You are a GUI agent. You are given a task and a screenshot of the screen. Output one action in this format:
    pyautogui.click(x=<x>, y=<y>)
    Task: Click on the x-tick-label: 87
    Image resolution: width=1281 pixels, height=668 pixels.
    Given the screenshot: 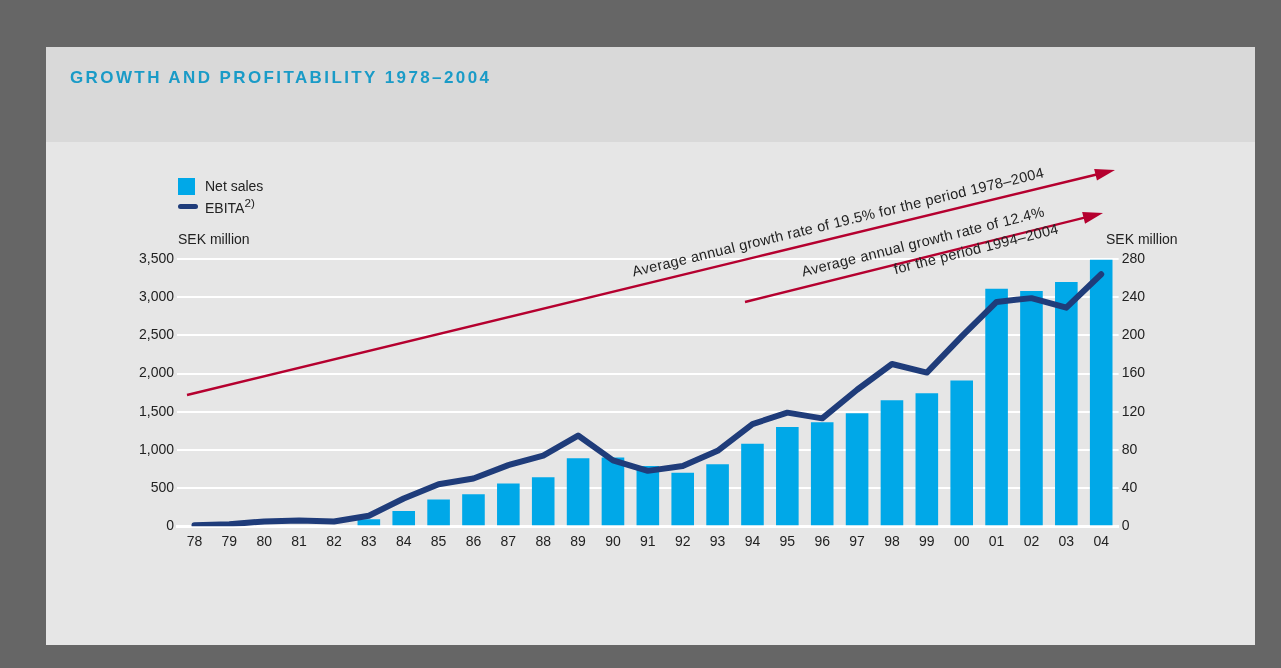 What is the action you would take?
    pyautogui.click(x=508, y=541)
    